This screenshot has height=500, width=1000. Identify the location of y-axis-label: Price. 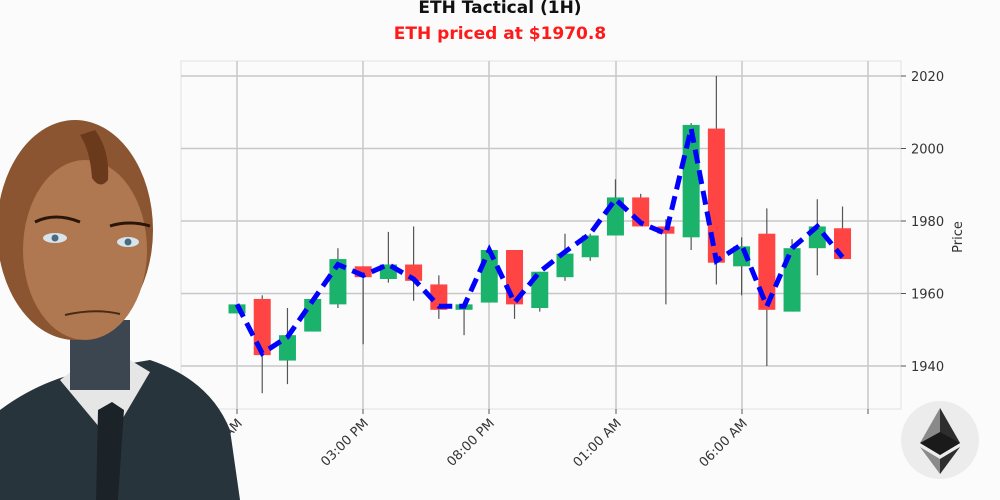
(958, 237).